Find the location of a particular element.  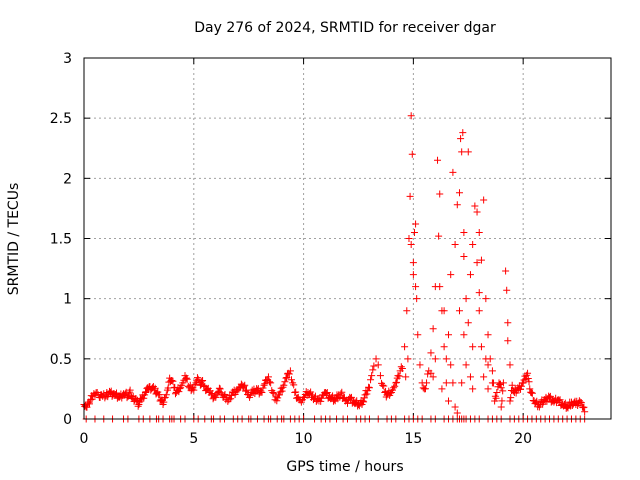

y-tick-label: 3 is located at coordinates (67, 59).